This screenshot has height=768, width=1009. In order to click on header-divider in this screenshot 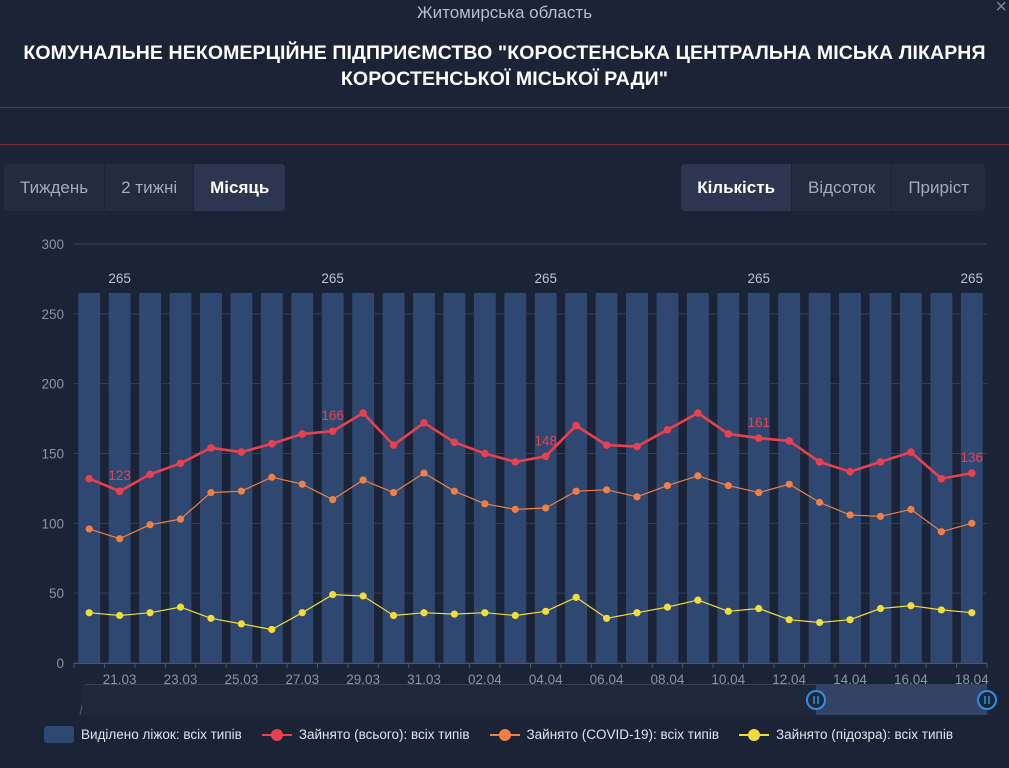, I will do `click(504, 107)`.